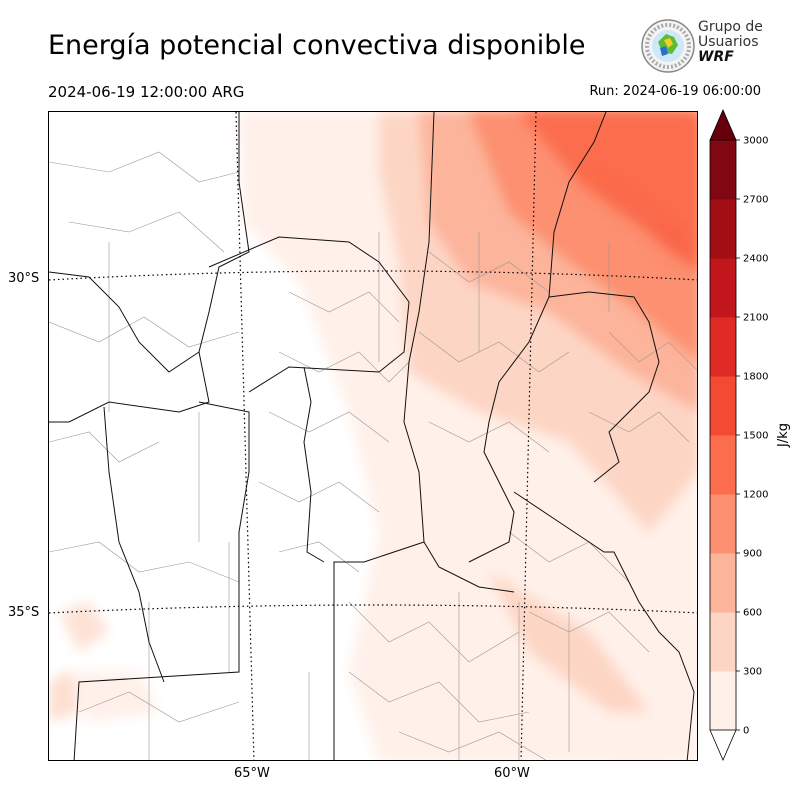 The height and width of the screenshot is (800, 800). Describe the element at coordinates (146, 92) in the screenshot. I see `valid-time: 2024-06-19 12:00:00 ARG` at that location.